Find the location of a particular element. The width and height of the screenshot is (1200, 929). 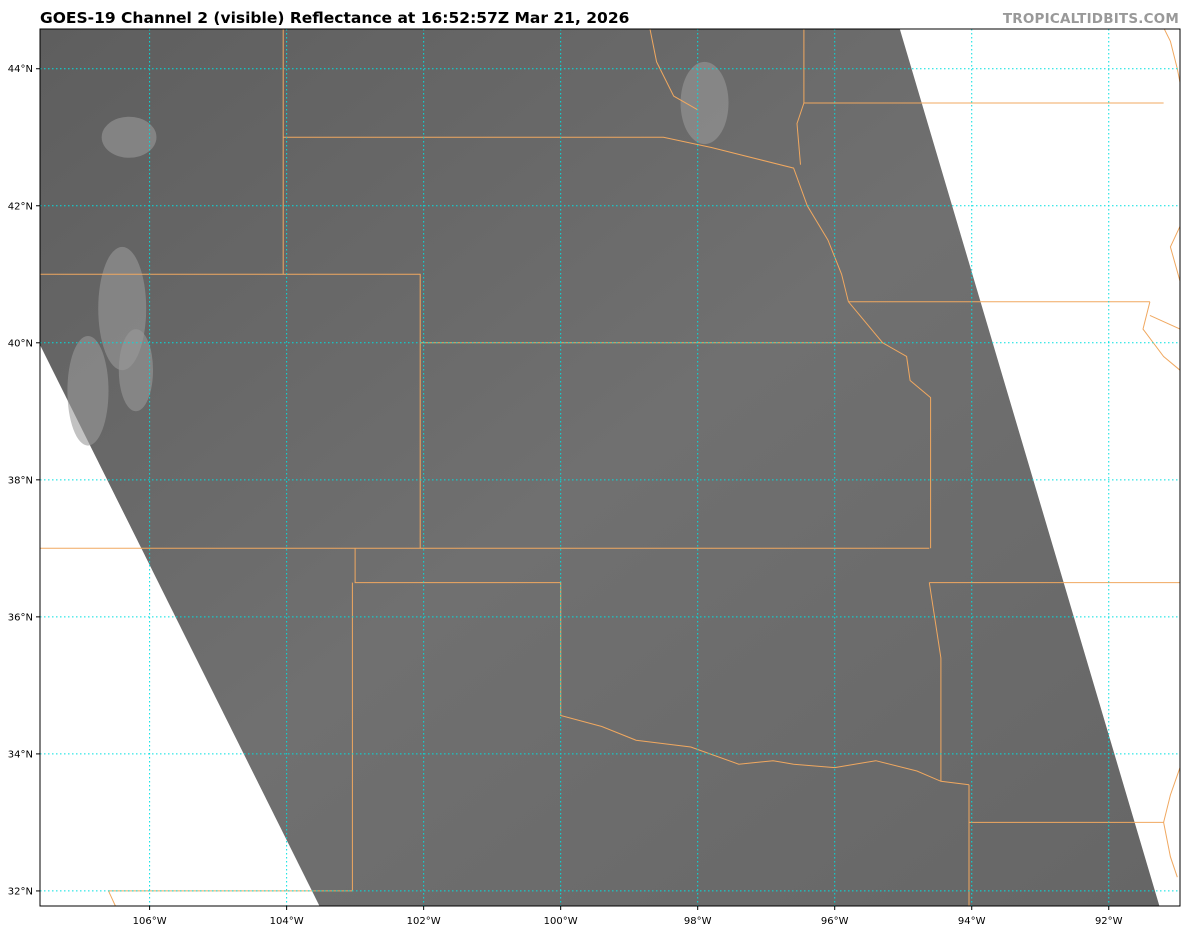

lat-tick-label: 40°N is located at coordinates (20, 343).